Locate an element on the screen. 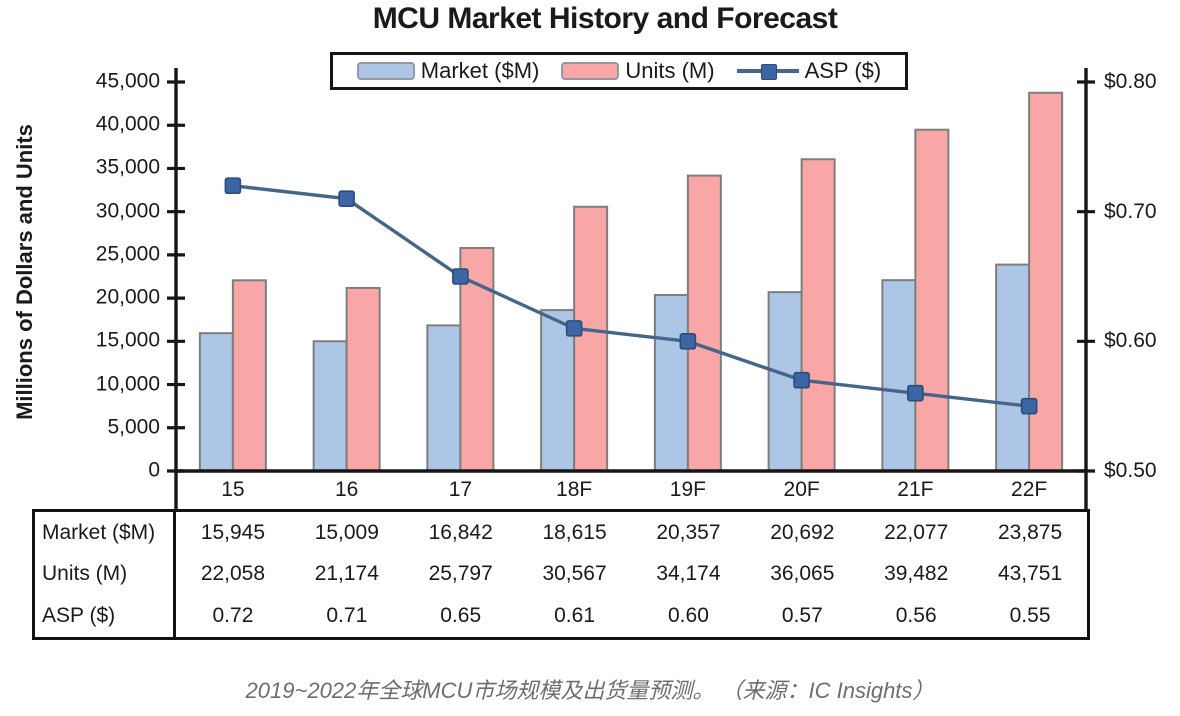 The image size is (1180, 716). legend-item-3: ASP ($) is located at coordinates (809, 71).